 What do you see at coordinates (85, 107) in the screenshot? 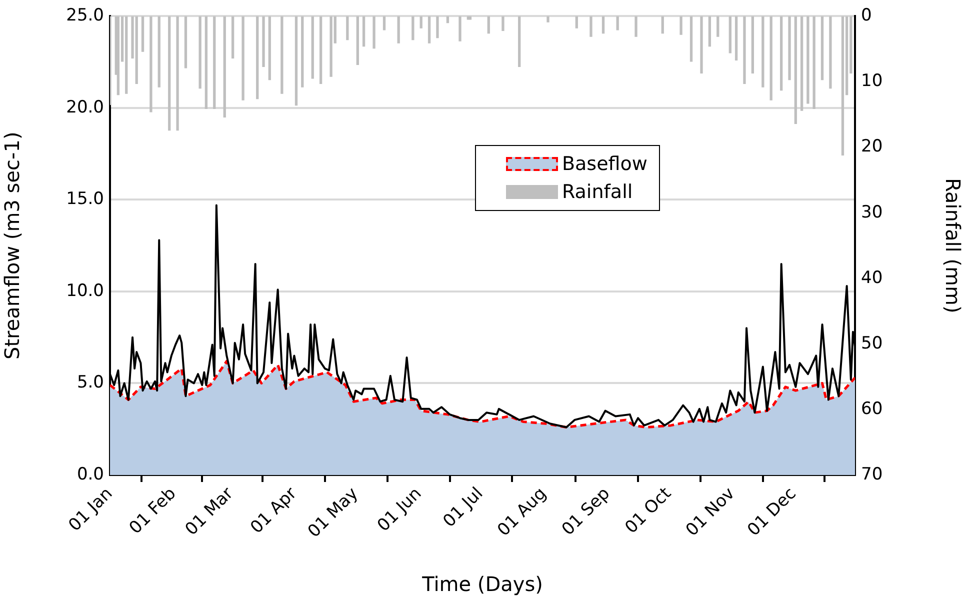
I see `y-tick-label: 20.0` at bounding box center [85, 107].